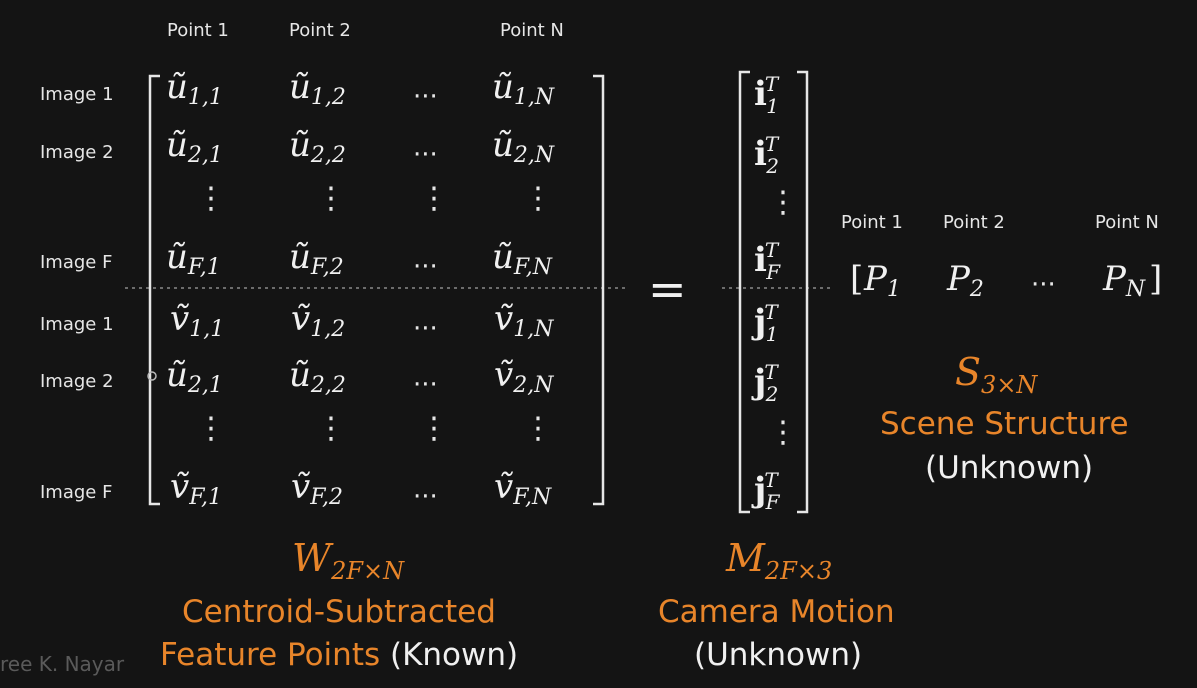 The image size is (1197, 688). Describe the element at coordinates (320, 30) in the screenshot. I see `w-col-header-2: Point 2` at that location.